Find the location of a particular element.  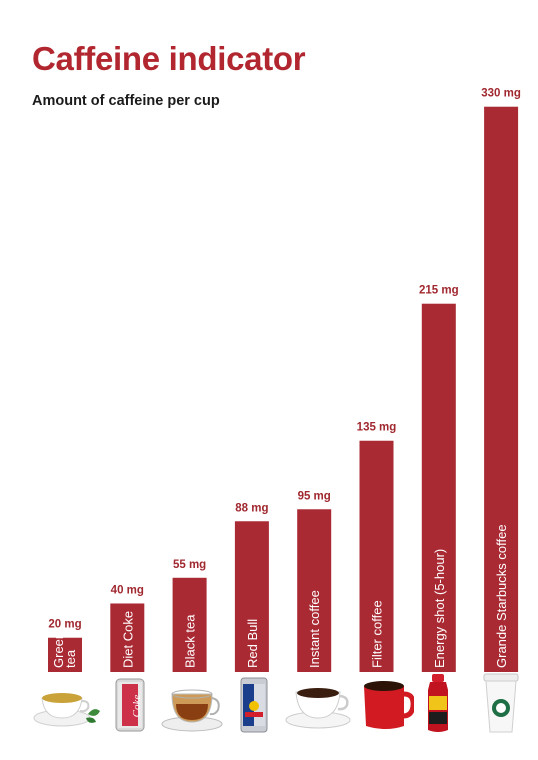

category-label-3: Red Bull is located at coordinates (252, 643).